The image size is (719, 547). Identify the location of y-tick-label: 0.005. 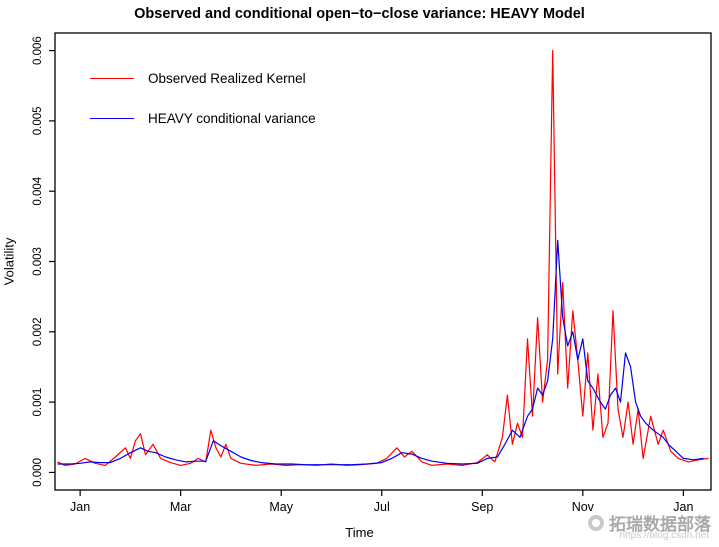
(38, 120).